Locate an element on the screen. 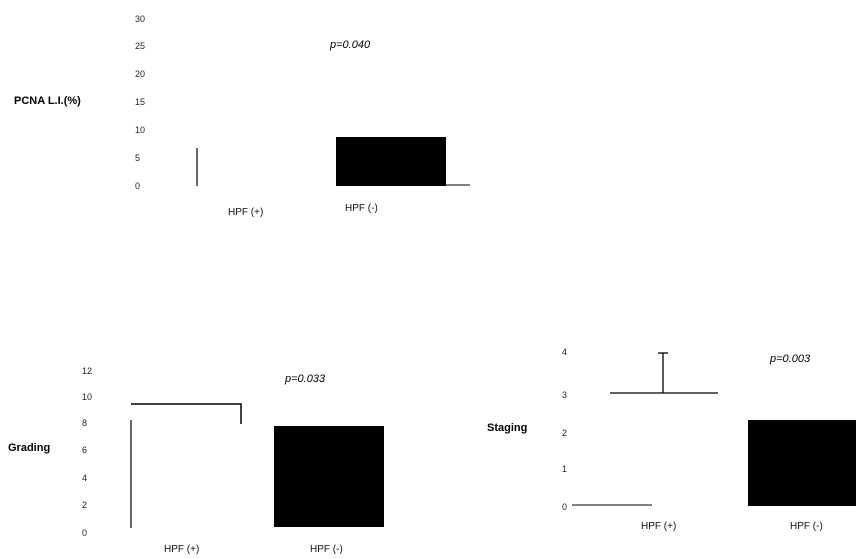 The image size is (856, 559). staging-category-label: HPF (-) is located at coordinates (806, 526).